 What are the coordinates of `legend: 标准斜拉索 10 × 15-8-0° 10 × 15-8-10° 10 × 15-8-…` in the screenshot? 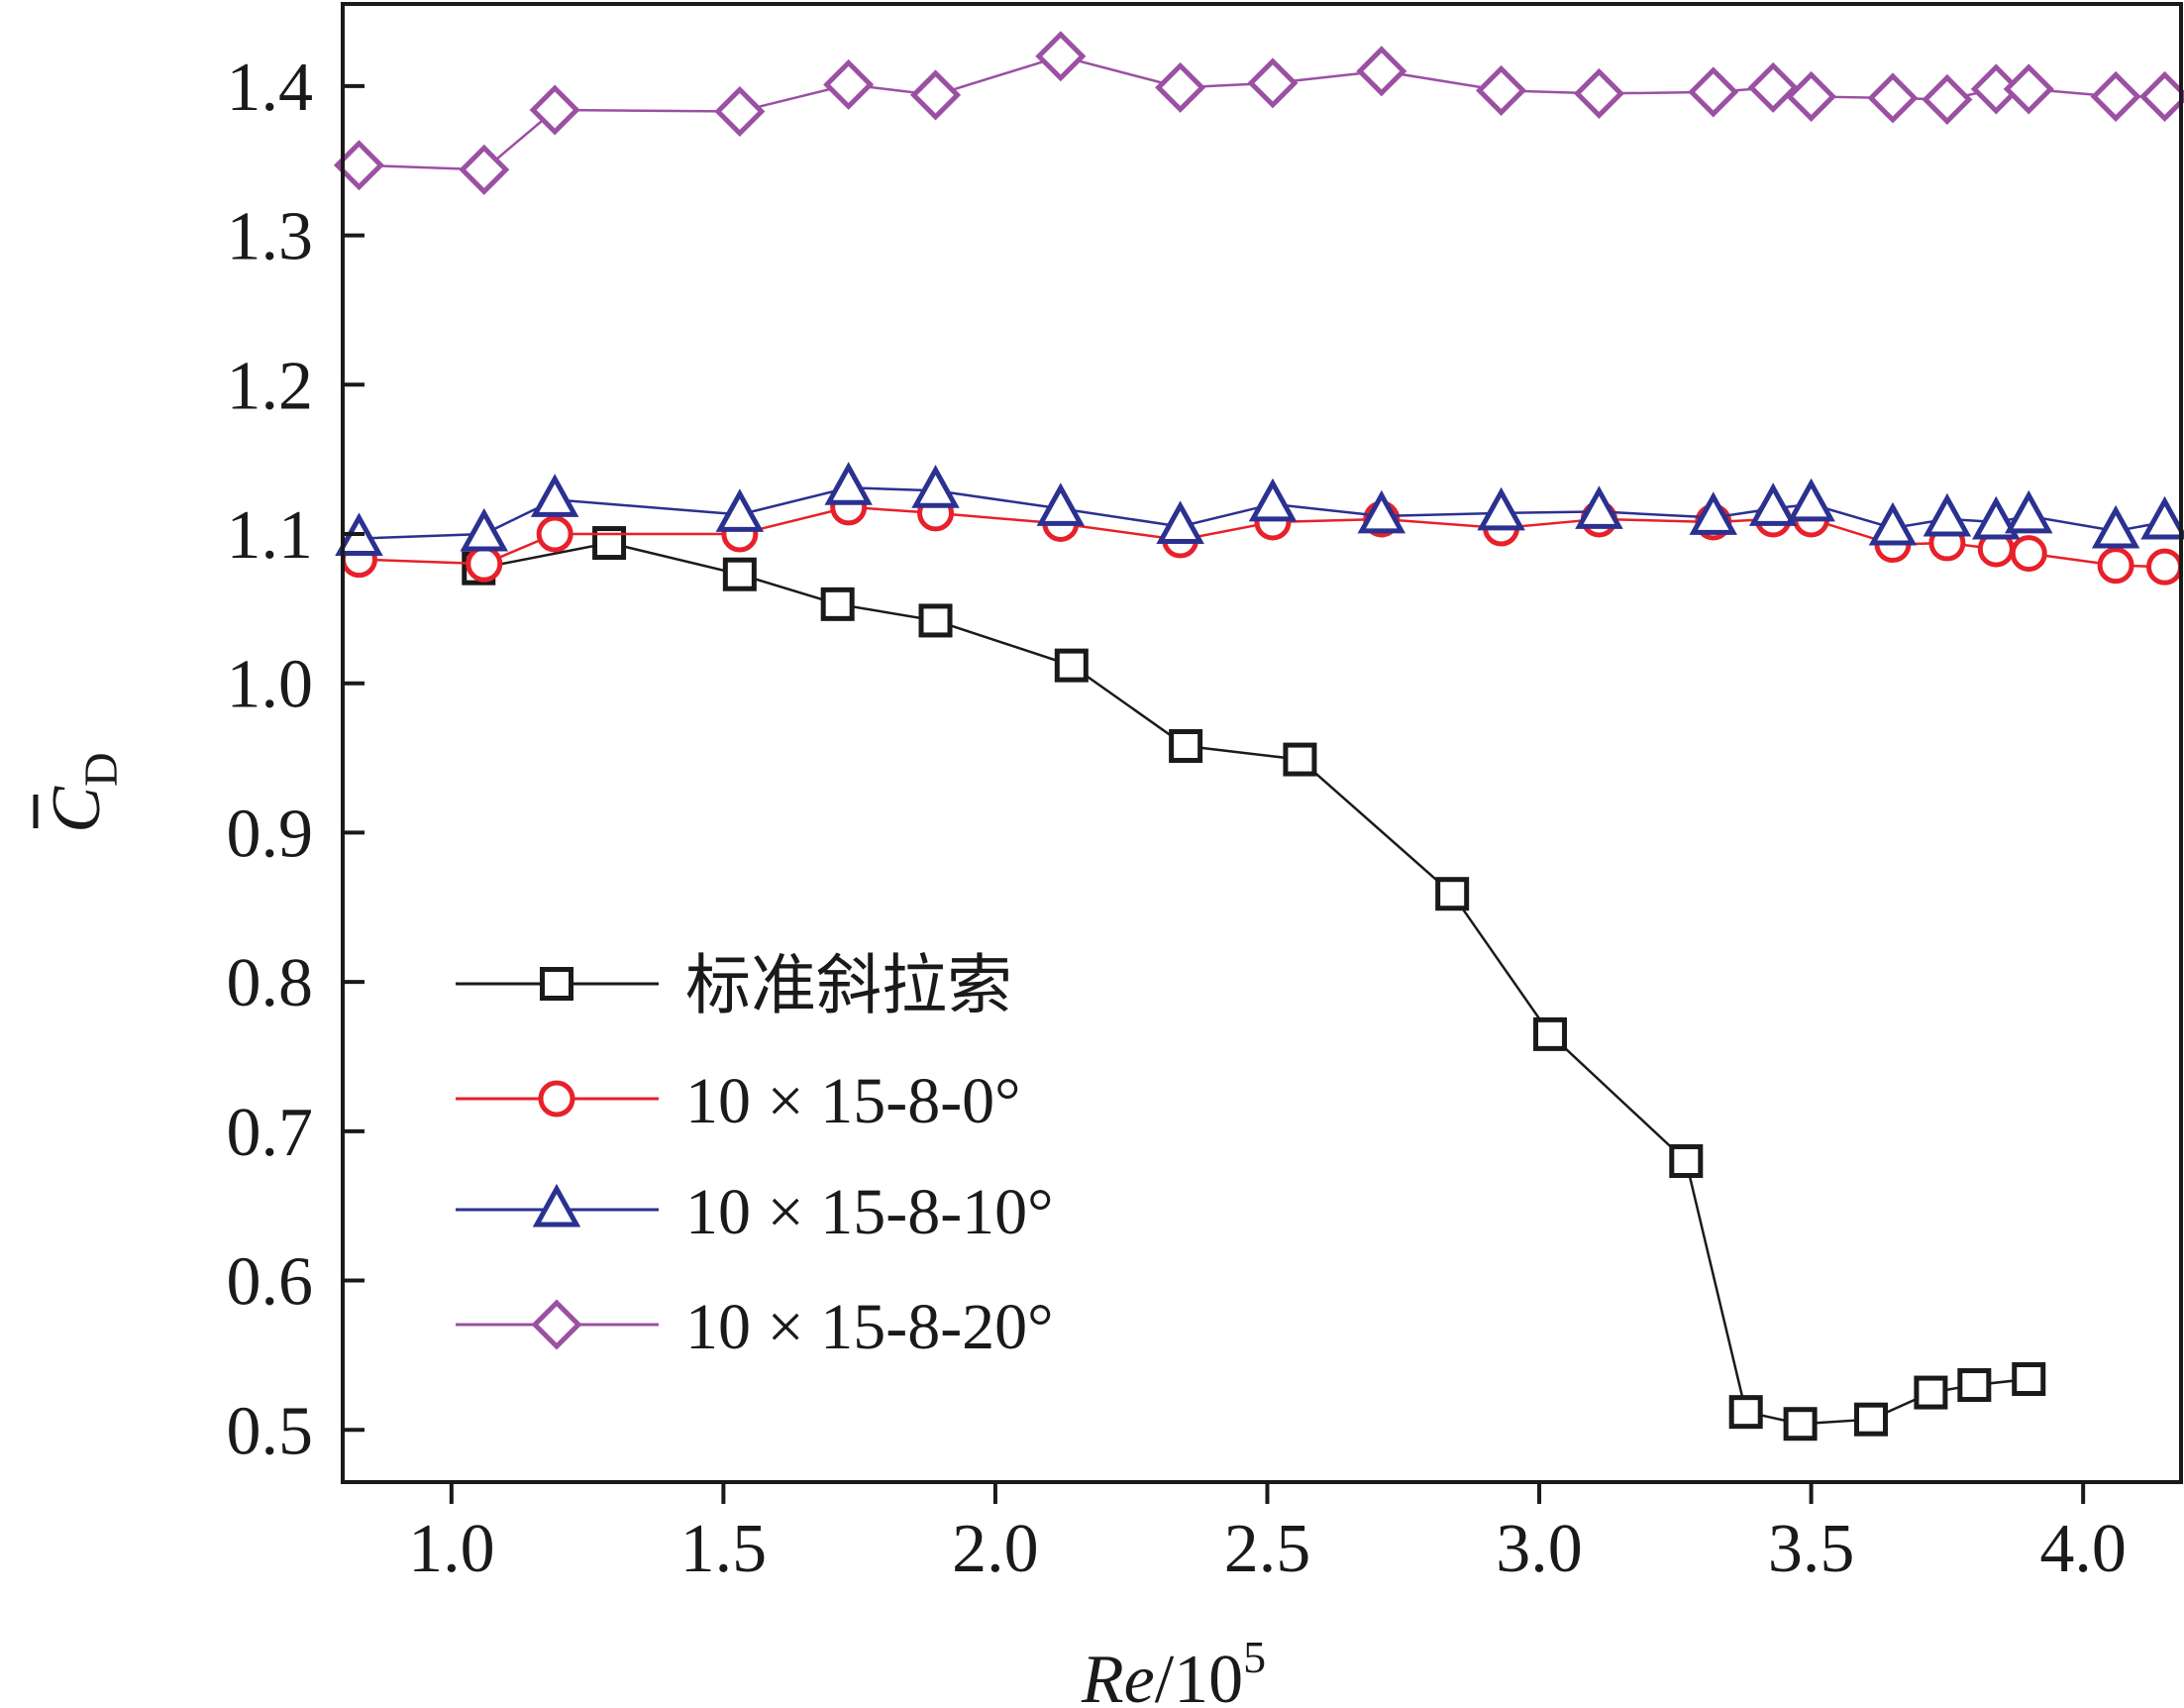 It's located at (755, 1156).